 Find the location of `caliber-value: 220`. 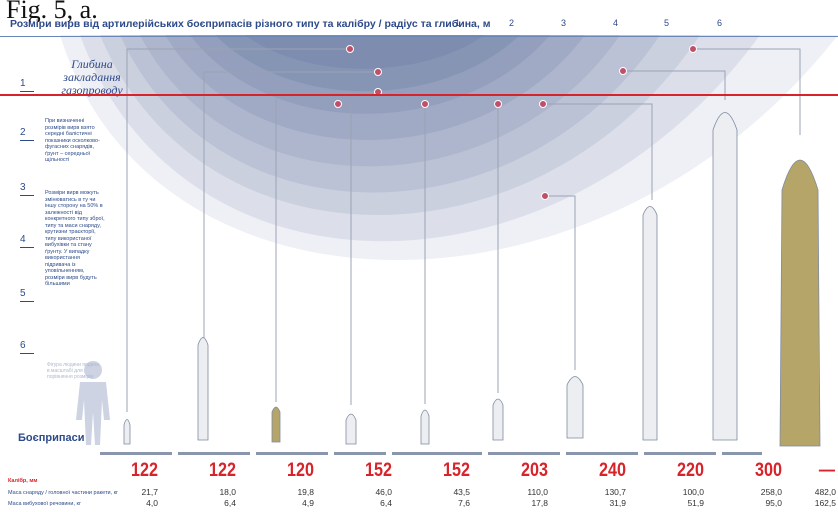

caliber-value: 220 is located at coordinates (690, 470).